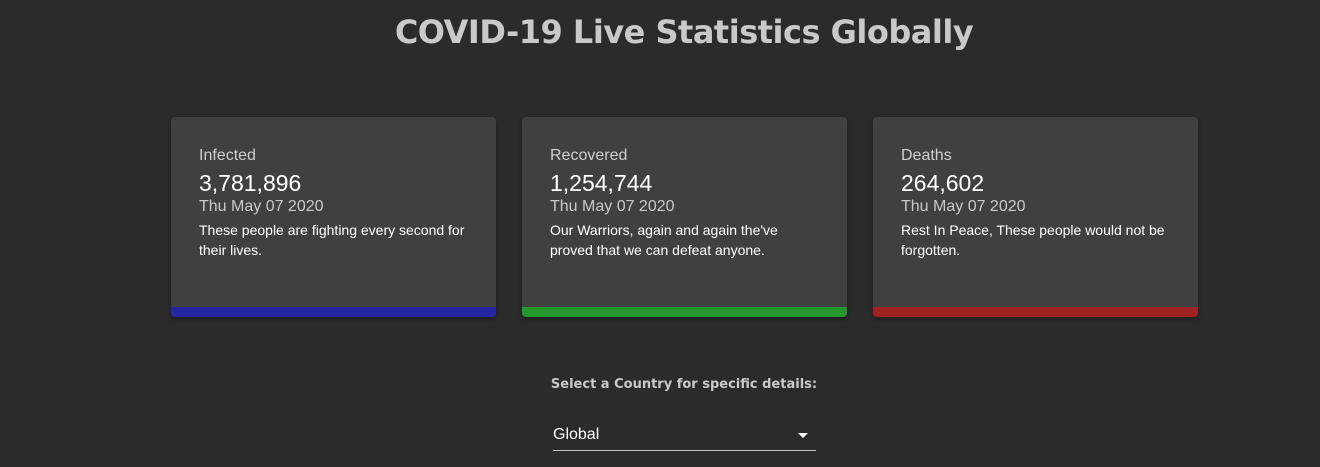 Image resolution: width=1320 pixels, height=467 pixels. What do you see at coordinates (601, 183) in the screenshot?
I see `card-count: 1,254,744` at bounding box center [601, 183].